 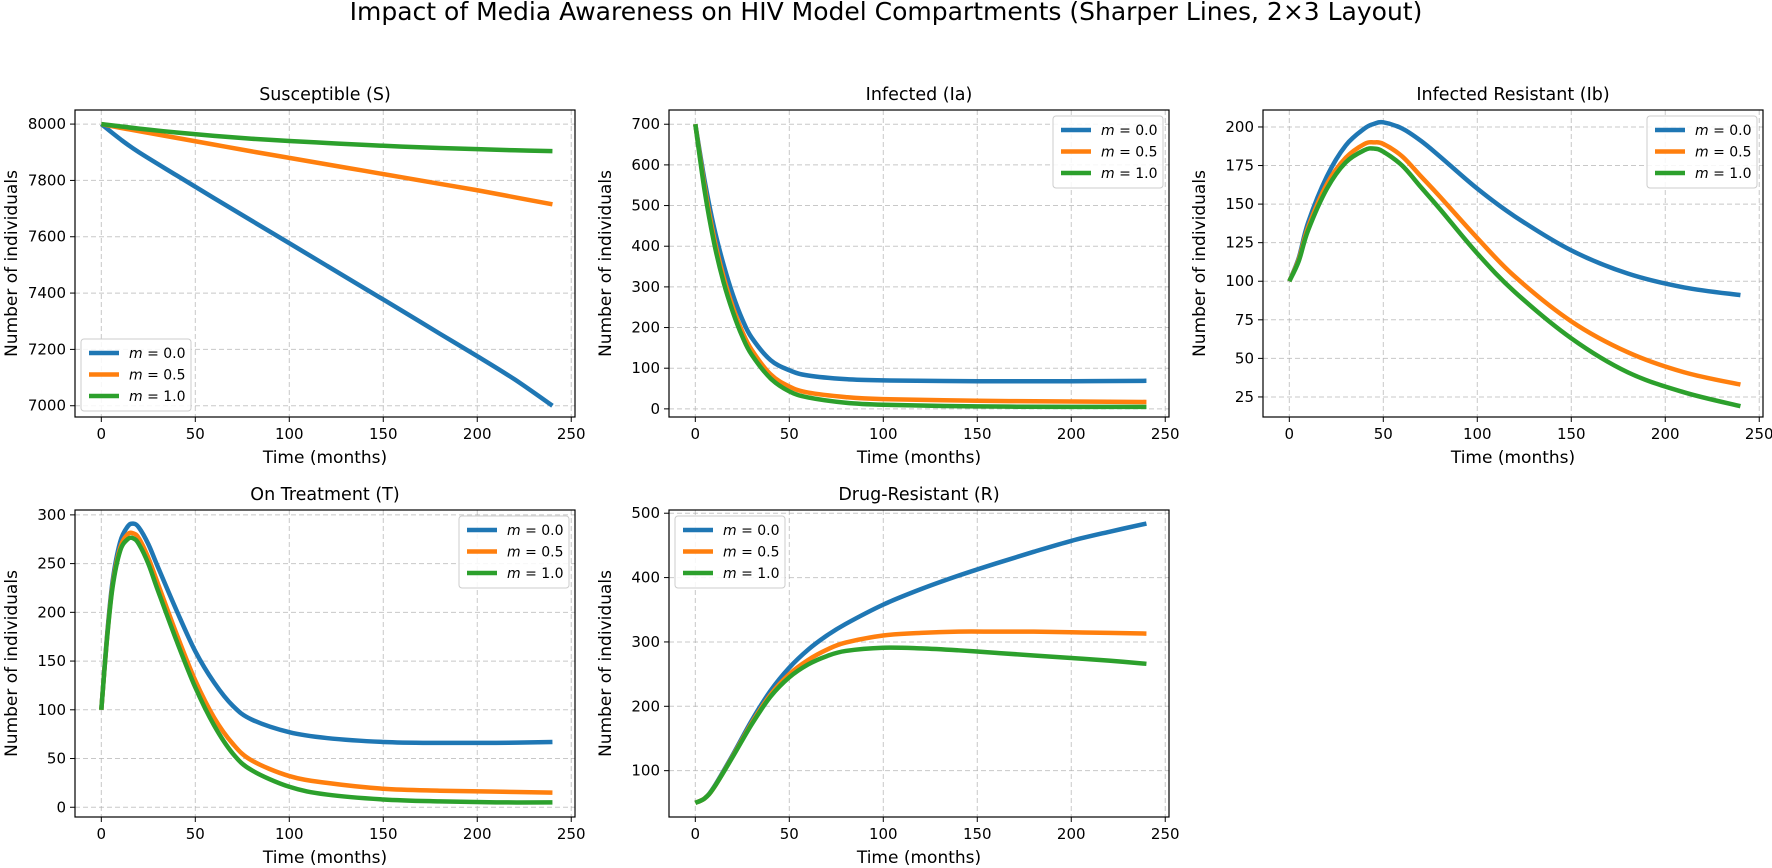 What do you see at coordinates (645, 206) in the screenshot?
I see `y-tick-label: 500` at bounding box center [645, 206].